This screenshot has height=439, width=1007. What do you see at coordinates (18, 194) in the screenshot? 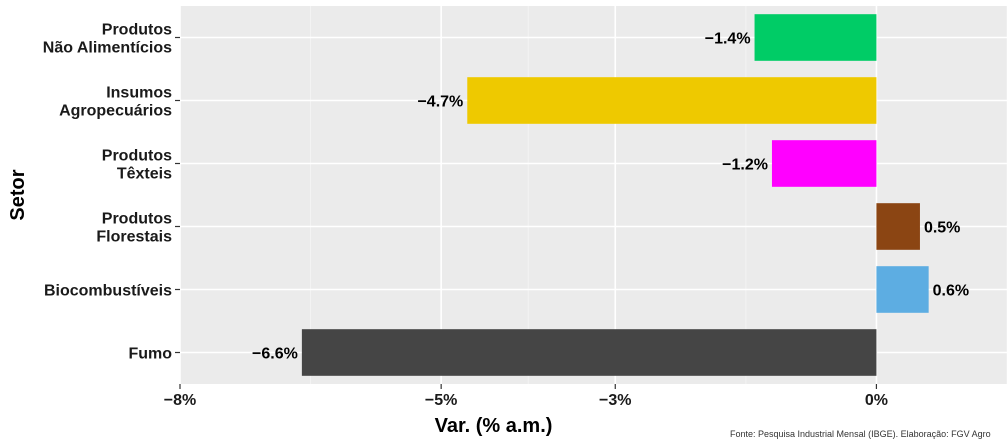
I see `y-axis-title: Setor` at bounding box center [18, 194].